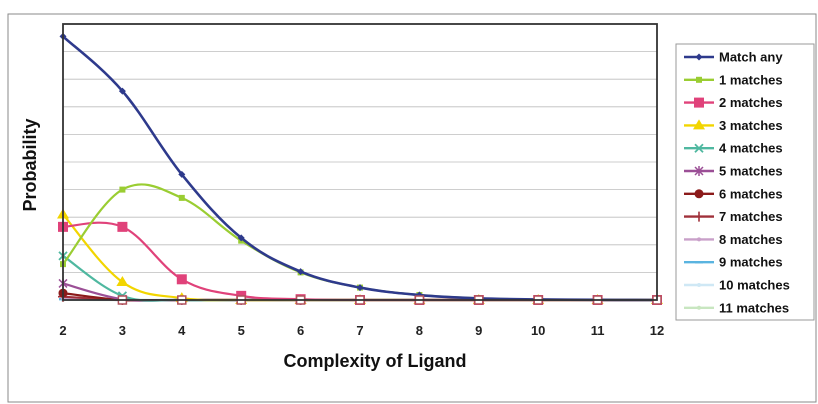 The height and width of the screenshot is (404, 818). I want to click on x-tick-label: 7, so click(359, 330).